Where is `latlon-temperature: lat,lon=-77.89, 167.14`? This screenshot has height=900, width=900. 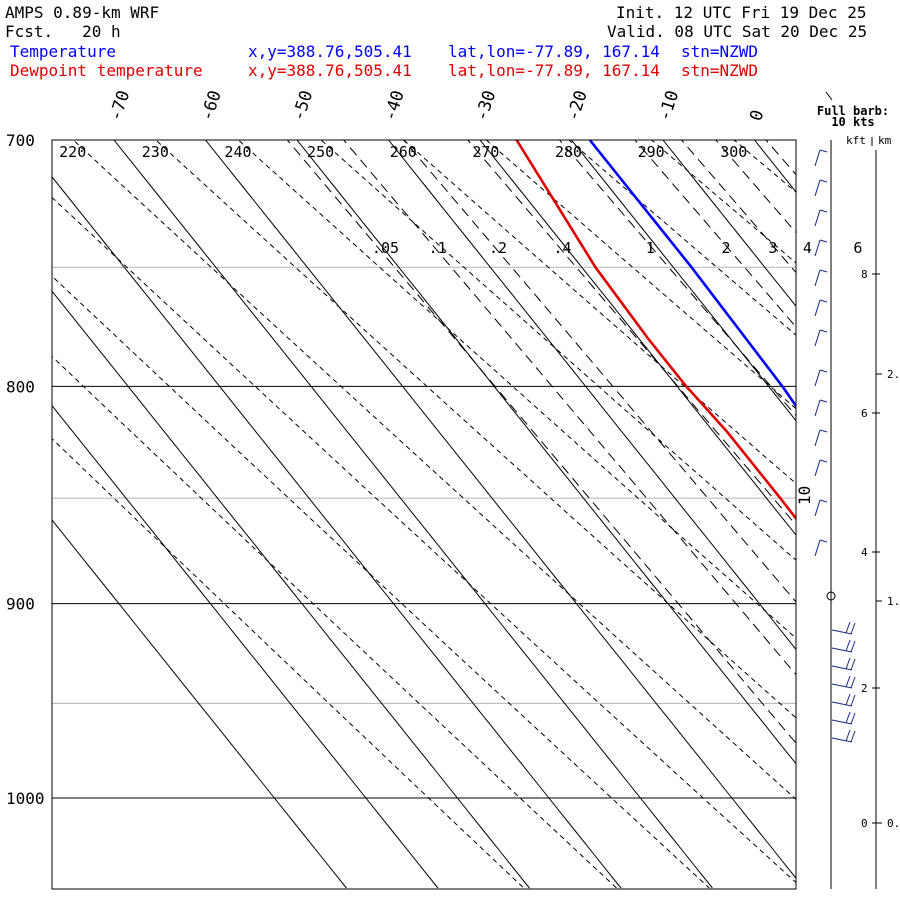
latlon-temperature: lat,lon=-77.89, 167.14 is located at coordinates (554, 51).